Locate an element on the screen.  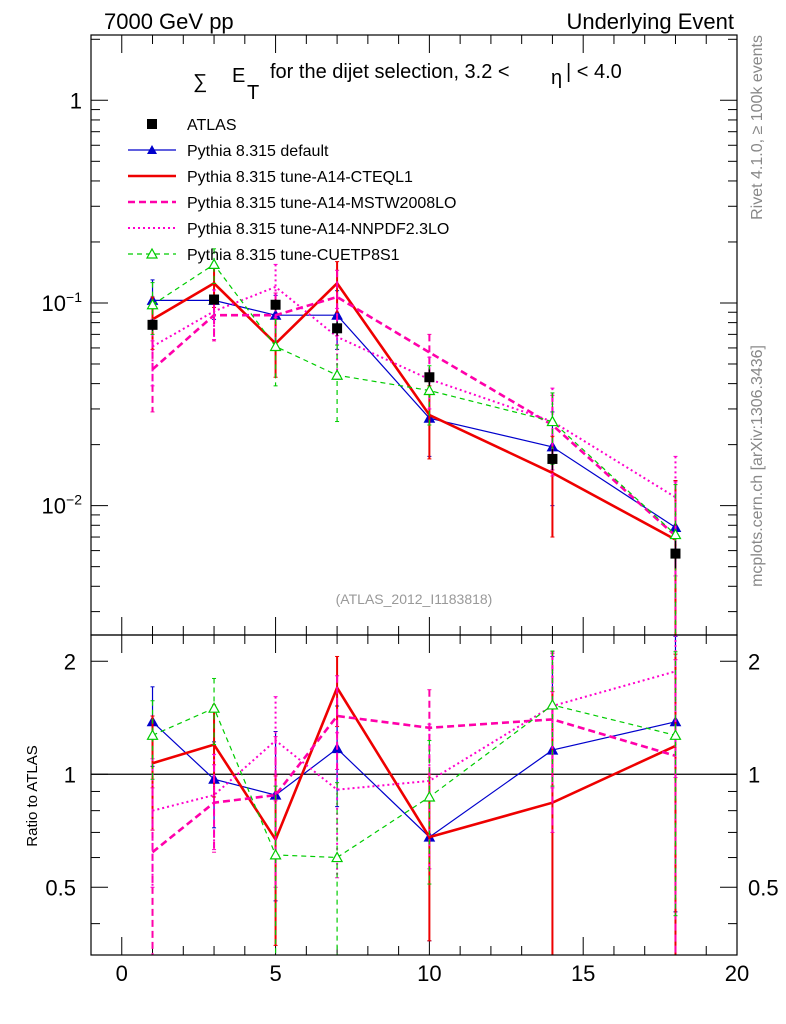
legend-atlas-marker is located at coordinates (152, 124).